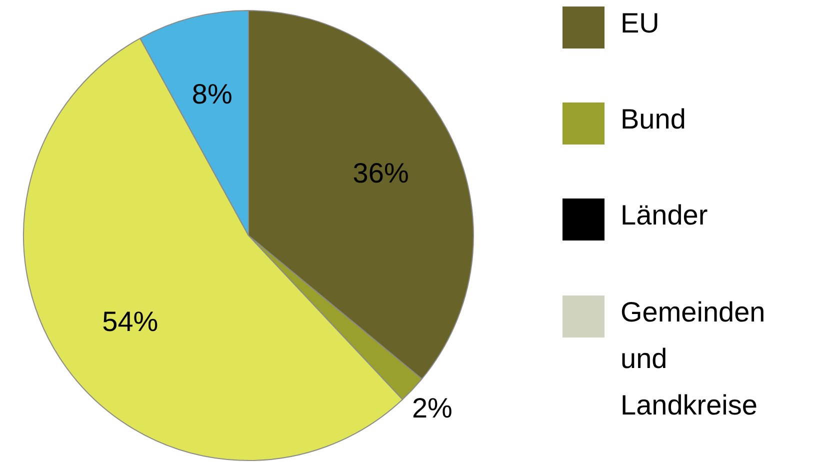 The image size is (823, 462). What do you see at coordinates (664, 215) in the screenshot?
I see `legend-label: Länder` at bounding box center [664, 215].